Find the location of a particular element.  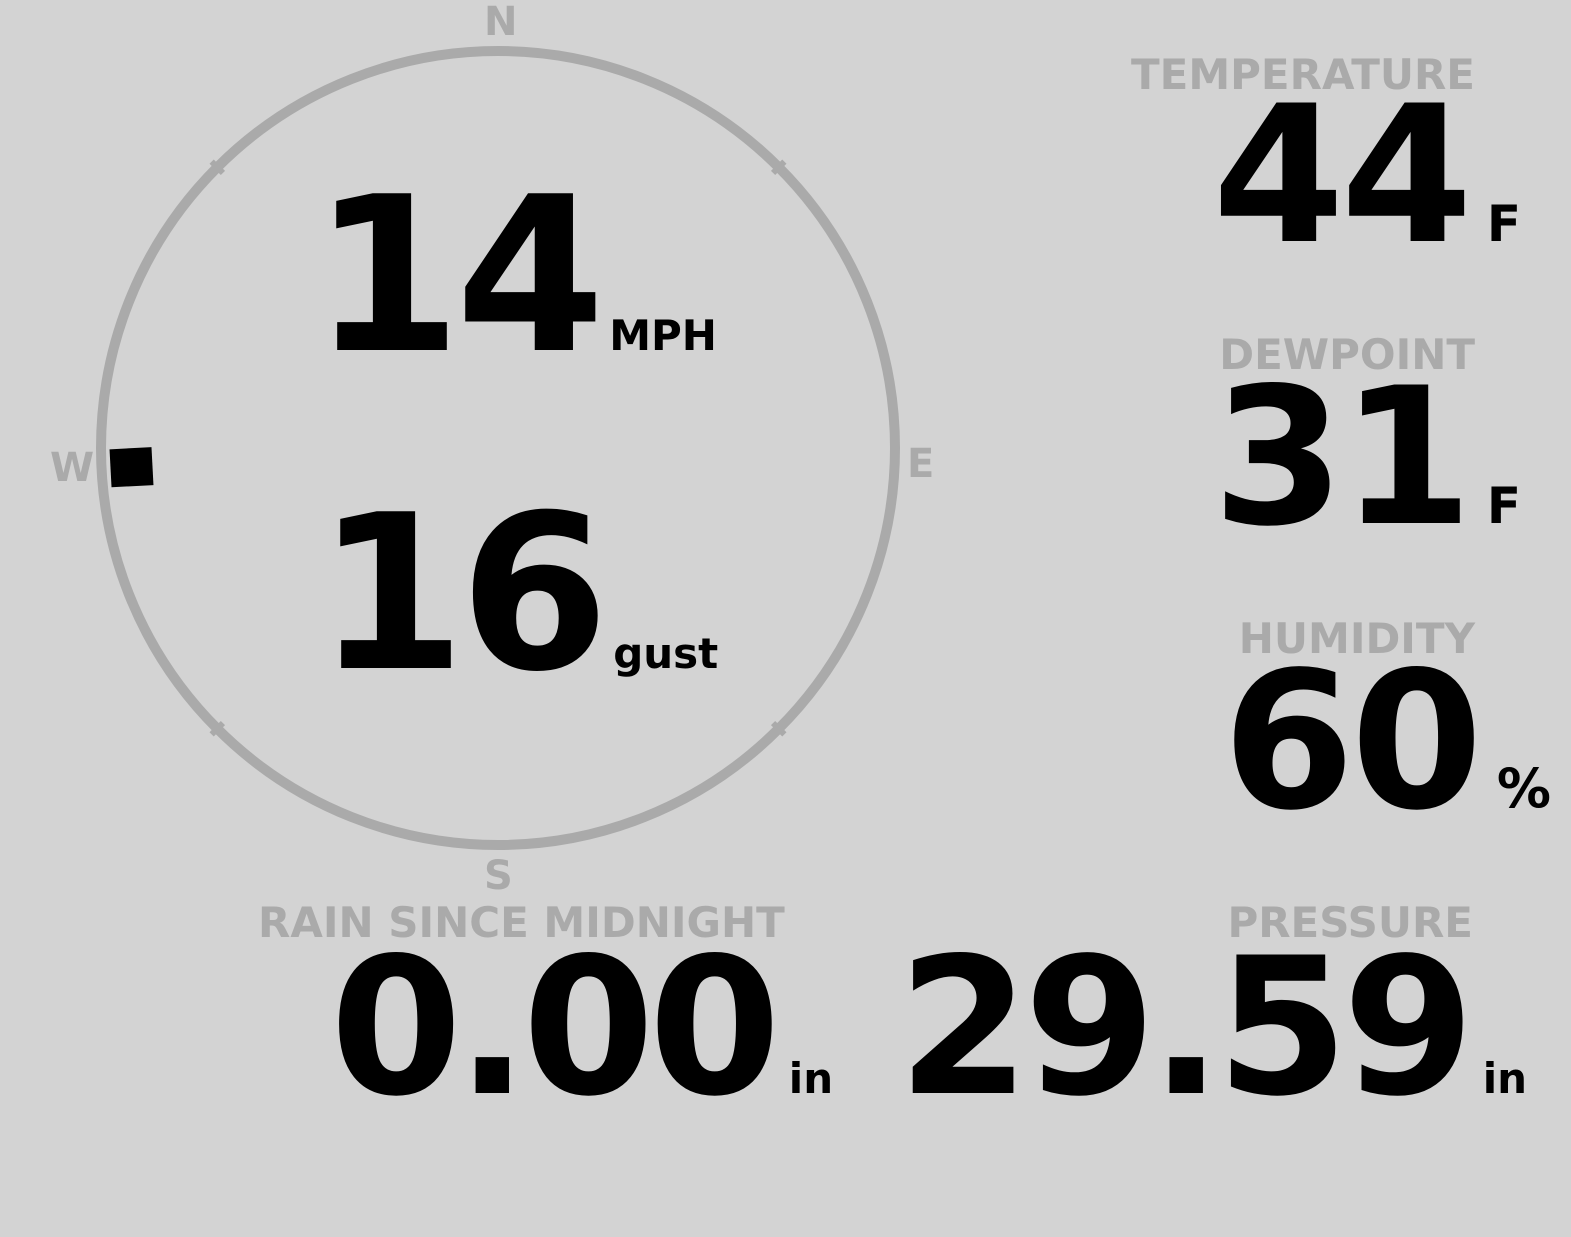

dewpoint-value: 31 is located at coordinates (1342, 457).